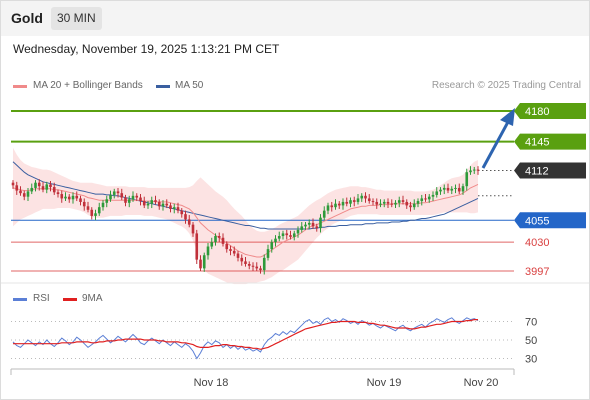 This screenshot has width=590, height=400. Describe the element at coordinates (245, 334) in the screenshot. I see `rsi-ma-line` at that location.